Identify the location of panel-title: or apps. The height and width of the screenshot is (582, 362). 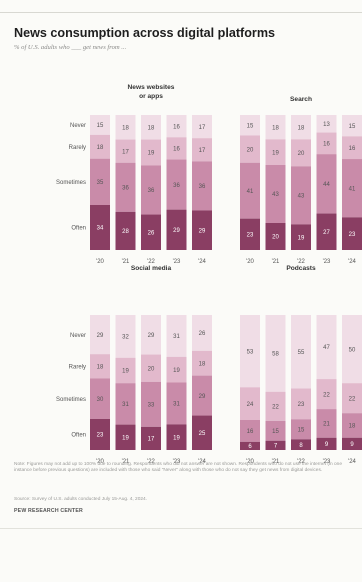
(151, 96).